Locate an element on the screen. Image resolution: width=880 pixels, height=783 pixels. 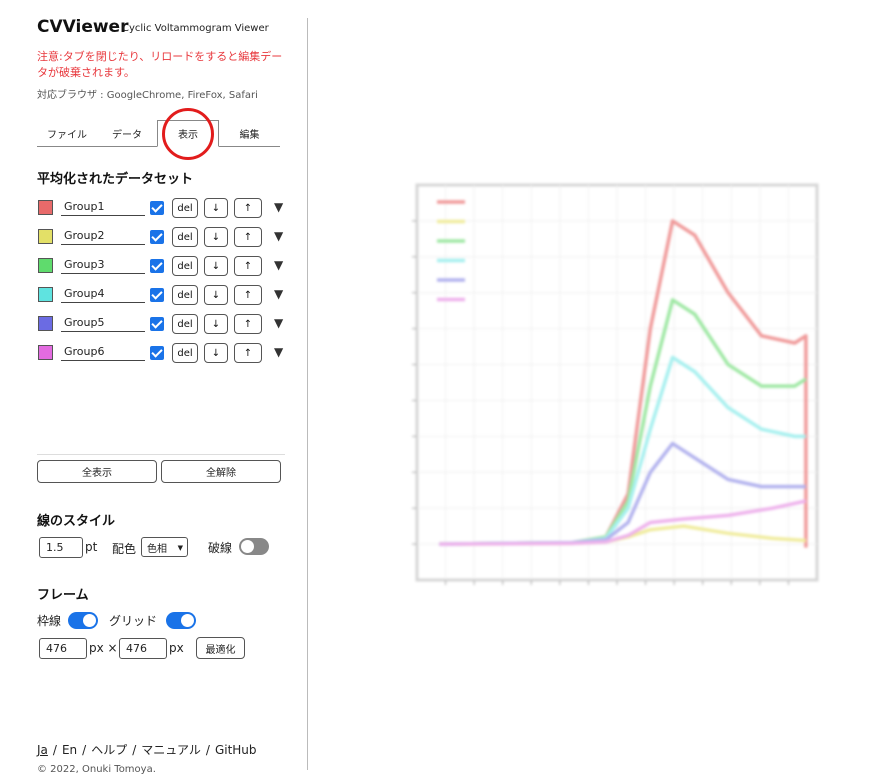
border-toggle is located at coordinates (83, 620).